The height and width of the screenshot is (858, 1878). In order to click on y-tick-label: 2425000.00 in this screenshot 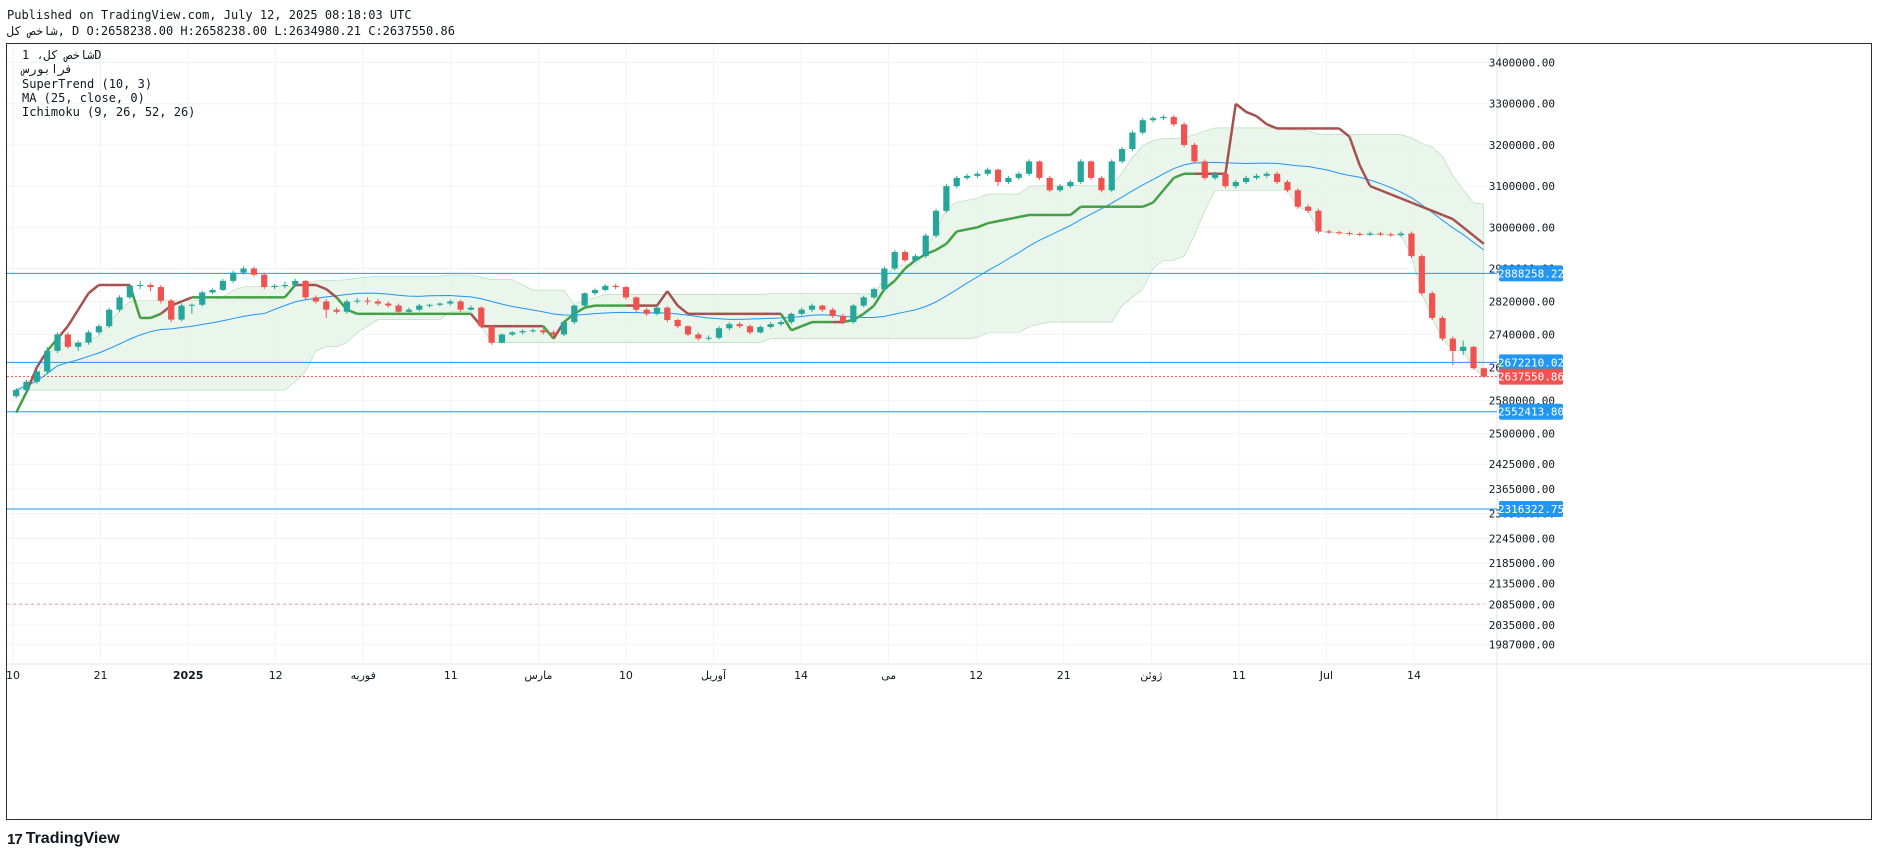, I will do `click(1522, 464)`.